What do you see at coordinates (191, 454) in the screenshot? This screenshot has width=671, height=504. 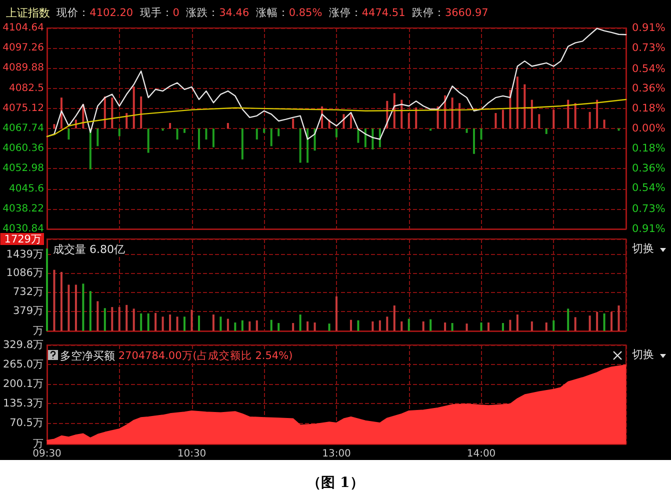 I see `x-tick-label: 10:30` at bounding box center [191, 454].